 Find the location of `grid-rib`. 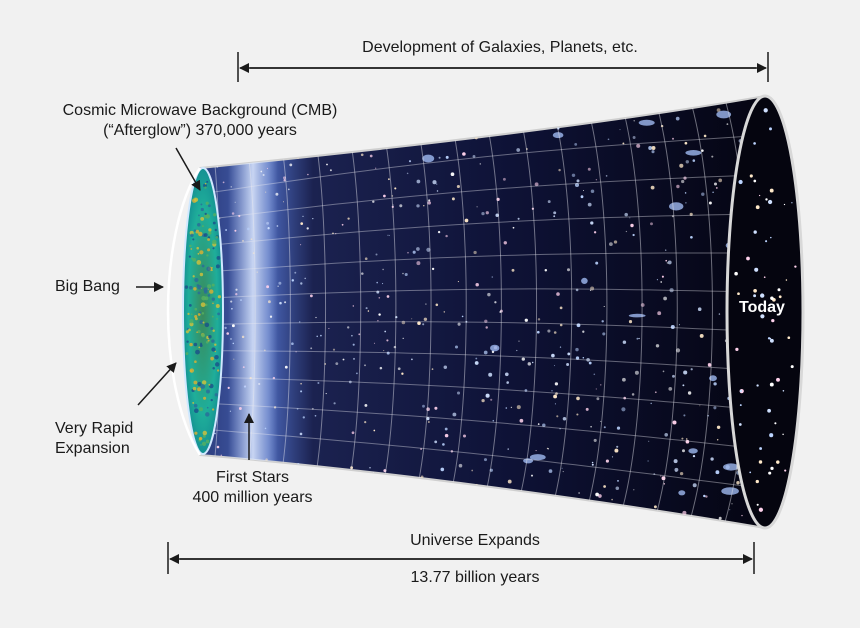

grid-rib is located at coordinates (286, 309).